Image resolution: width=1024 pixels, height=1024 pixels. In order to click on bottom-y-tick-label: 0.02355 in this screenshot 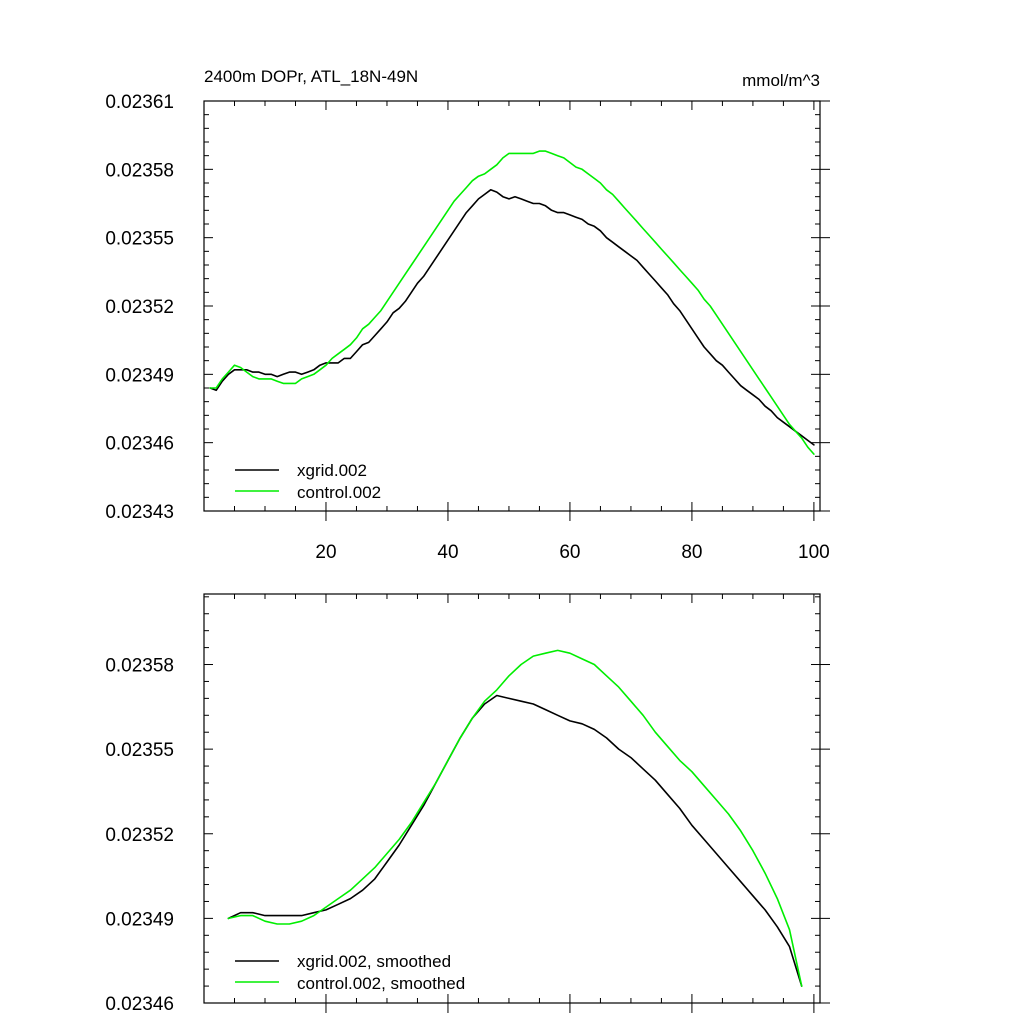, I will do `click(139, 750)`.